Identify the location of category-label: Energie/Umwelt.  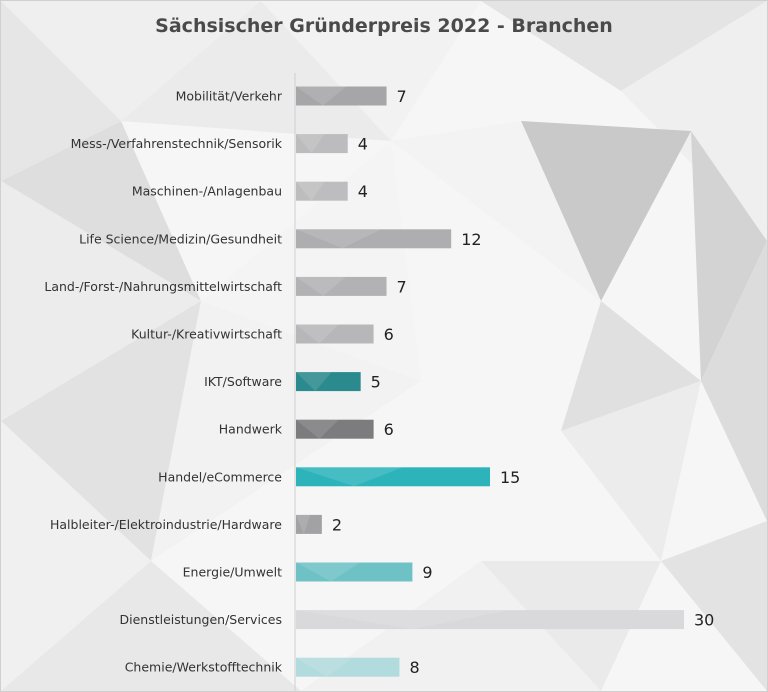
(232, 572).